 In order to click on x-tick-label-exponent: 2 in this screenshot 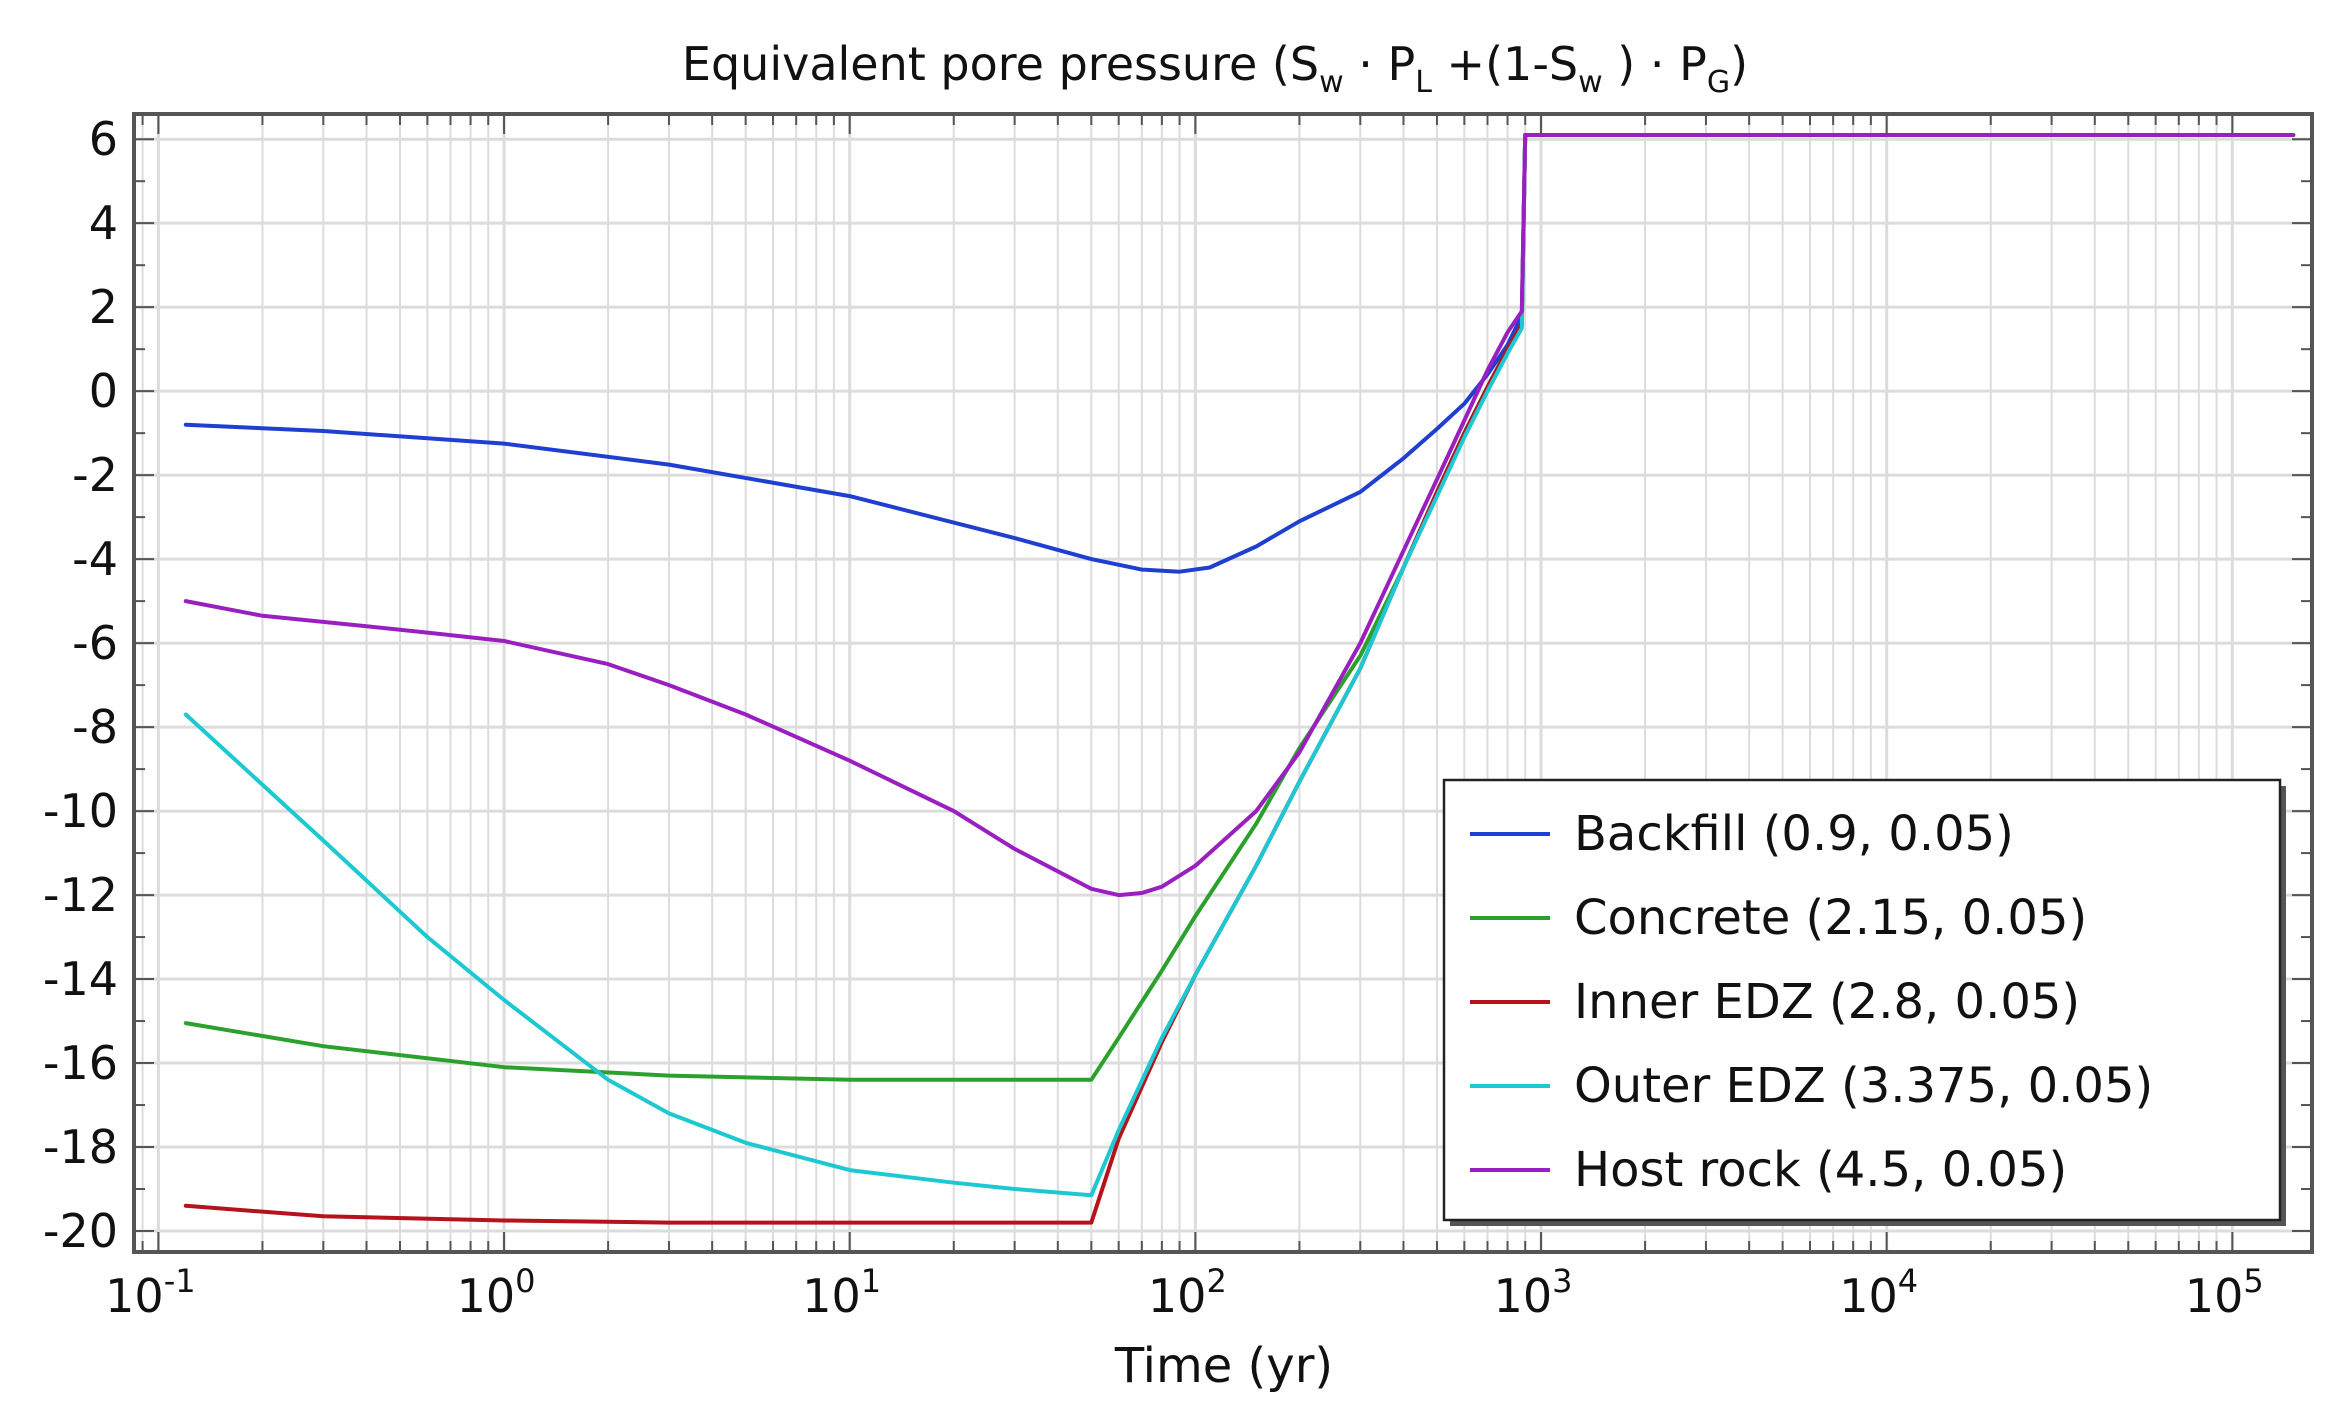, I will do `click(1216, 1281)`.